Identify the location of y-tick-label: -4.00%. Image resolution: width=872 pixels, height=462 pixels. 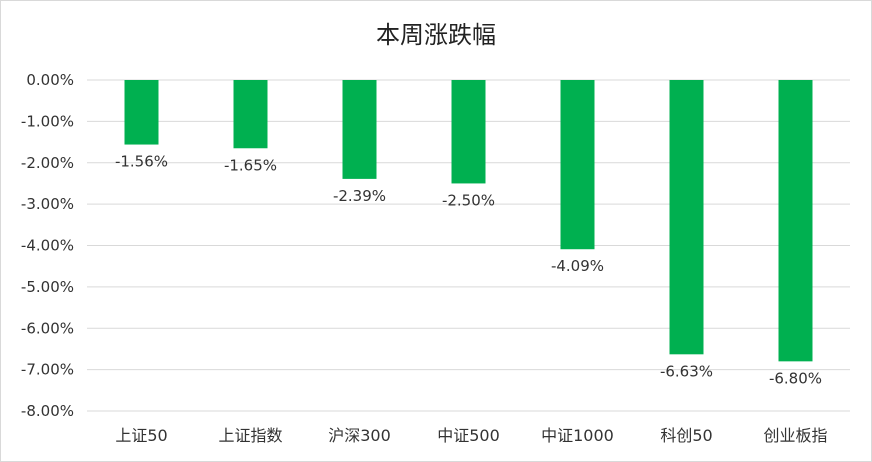
(47, 246).